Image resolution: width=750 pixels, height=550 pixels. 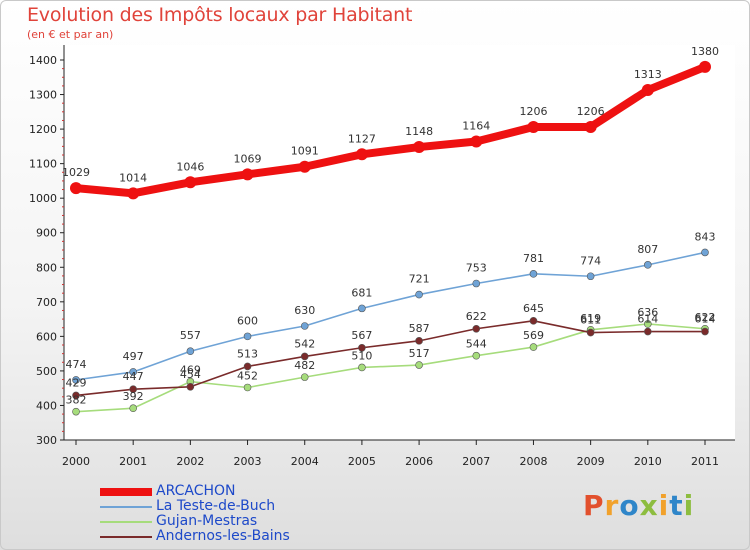 I want to click on data-label: 619, so click(x=590, y=318).